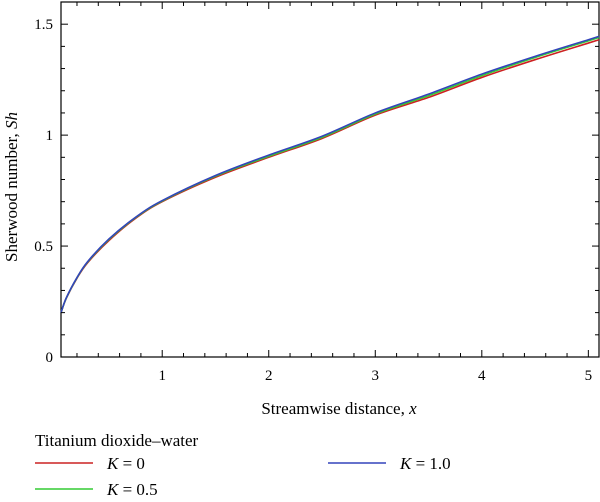 This screenshot has width=600, height=502. I want to click on x-tick-label: 1, so click(162, 376).